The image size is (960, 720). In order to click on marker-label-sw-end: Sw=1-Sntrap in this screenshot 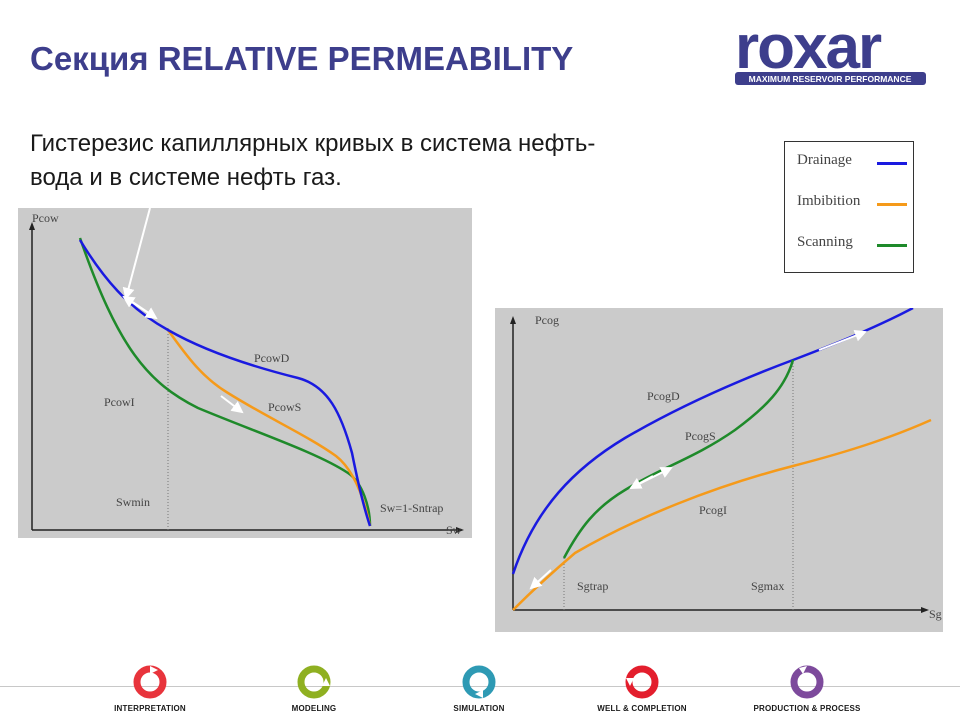, I will do `click(411, 508)`.